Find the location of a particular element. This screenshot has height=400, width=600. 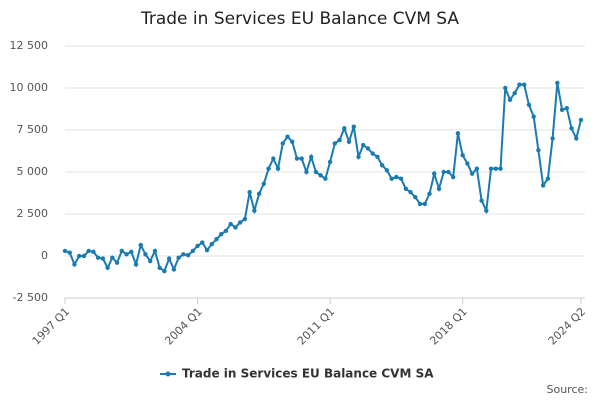

y-tick-label: 2 500 is located at coordinates (33, 213).